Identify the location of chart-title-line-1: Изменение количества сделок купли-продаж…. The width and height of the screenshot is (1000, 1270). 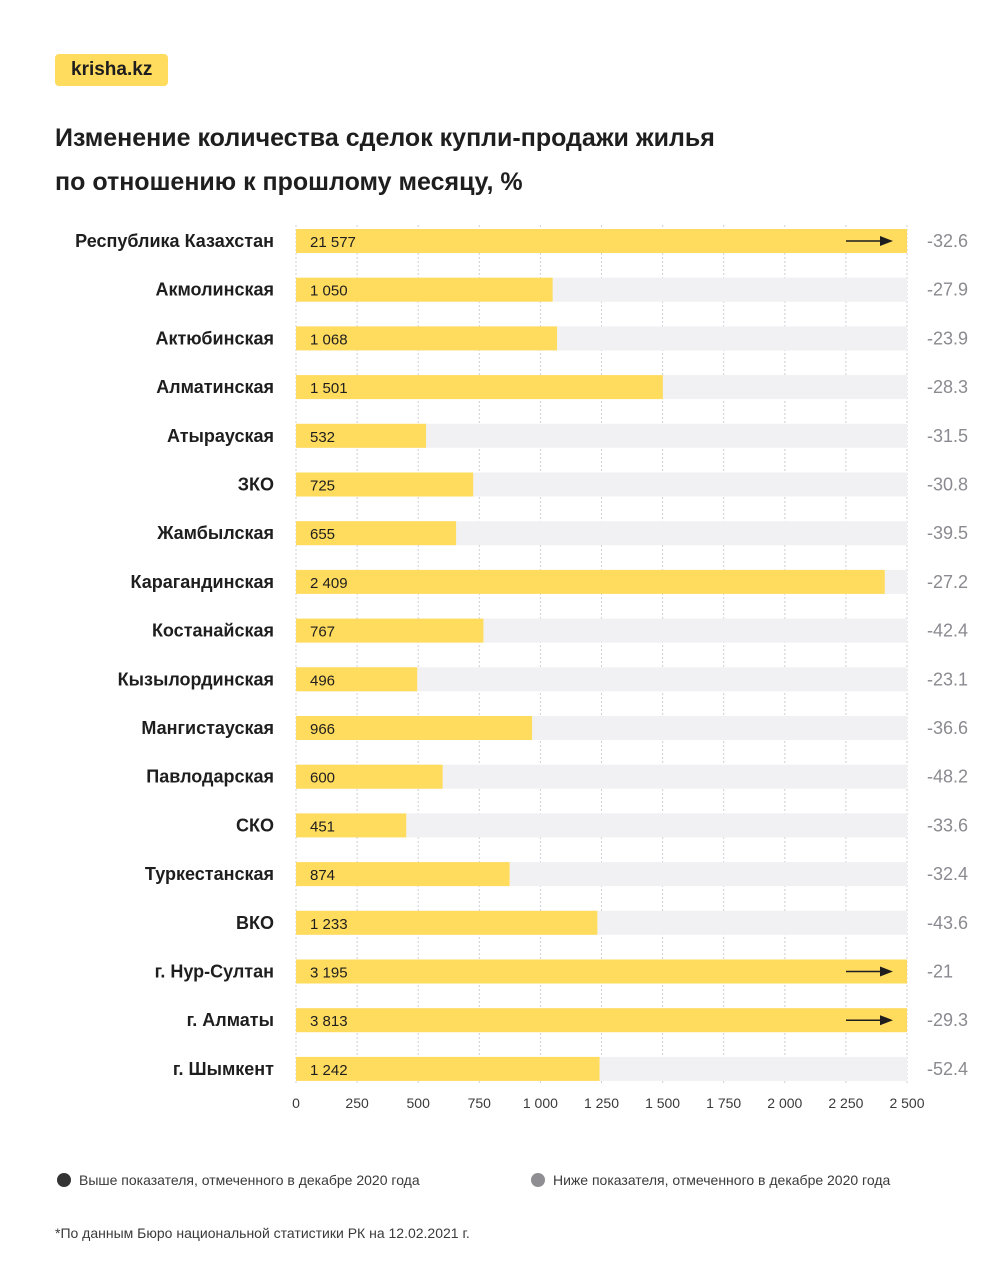
(385, 138).